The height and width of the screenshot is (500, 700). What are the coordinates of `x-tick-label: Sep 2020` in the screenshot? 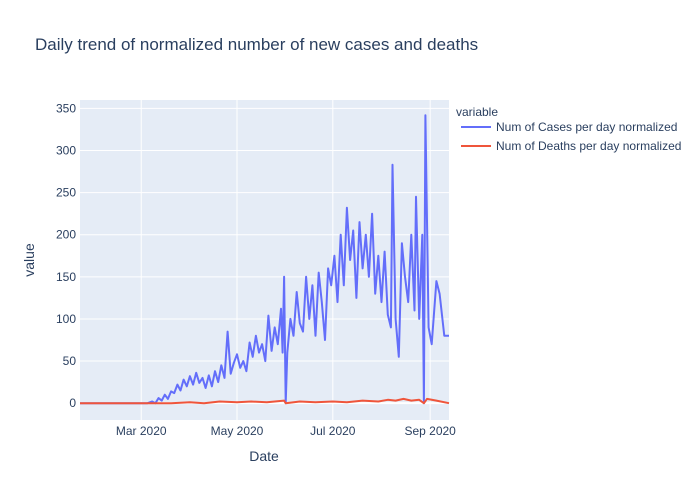 It's located at (430, 431).